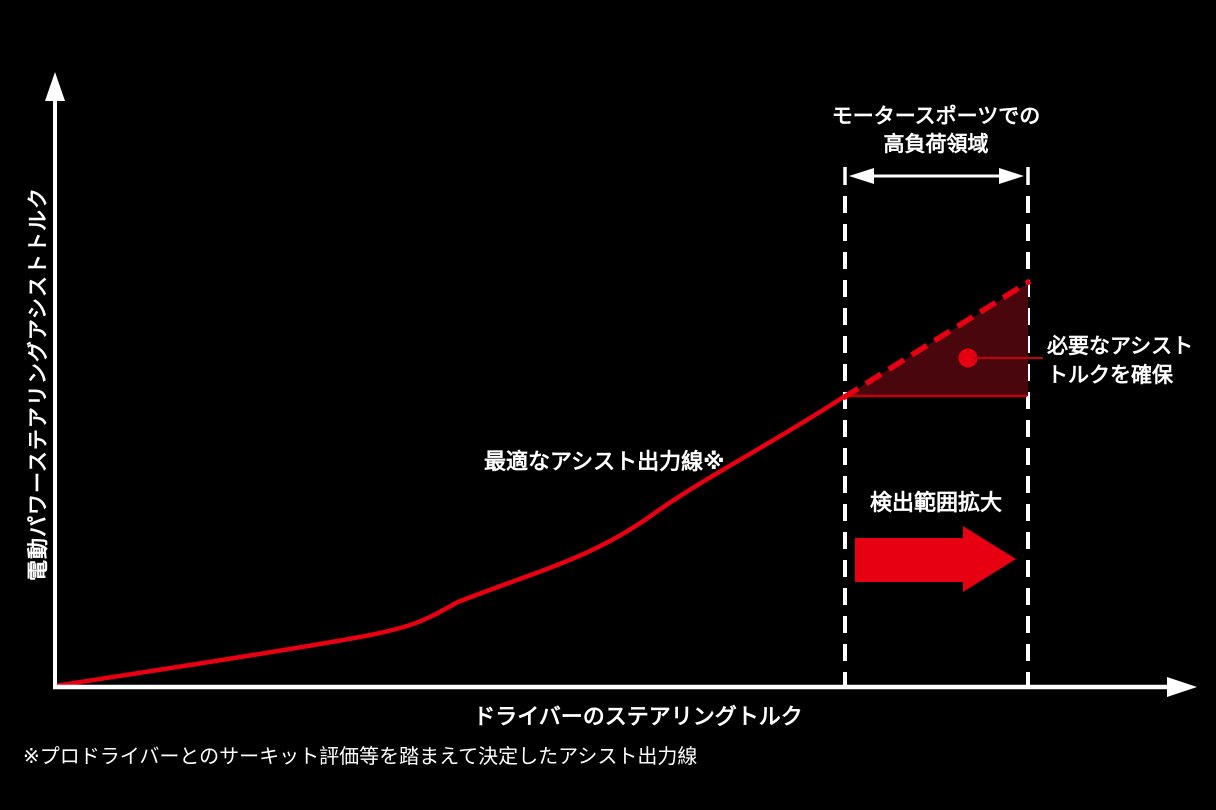 The width and height of the screenshot is (1216, 810). Describe the element at coordinates (936, 339) in the screenshot. I see `extended-assist-dashed-line` at that location.